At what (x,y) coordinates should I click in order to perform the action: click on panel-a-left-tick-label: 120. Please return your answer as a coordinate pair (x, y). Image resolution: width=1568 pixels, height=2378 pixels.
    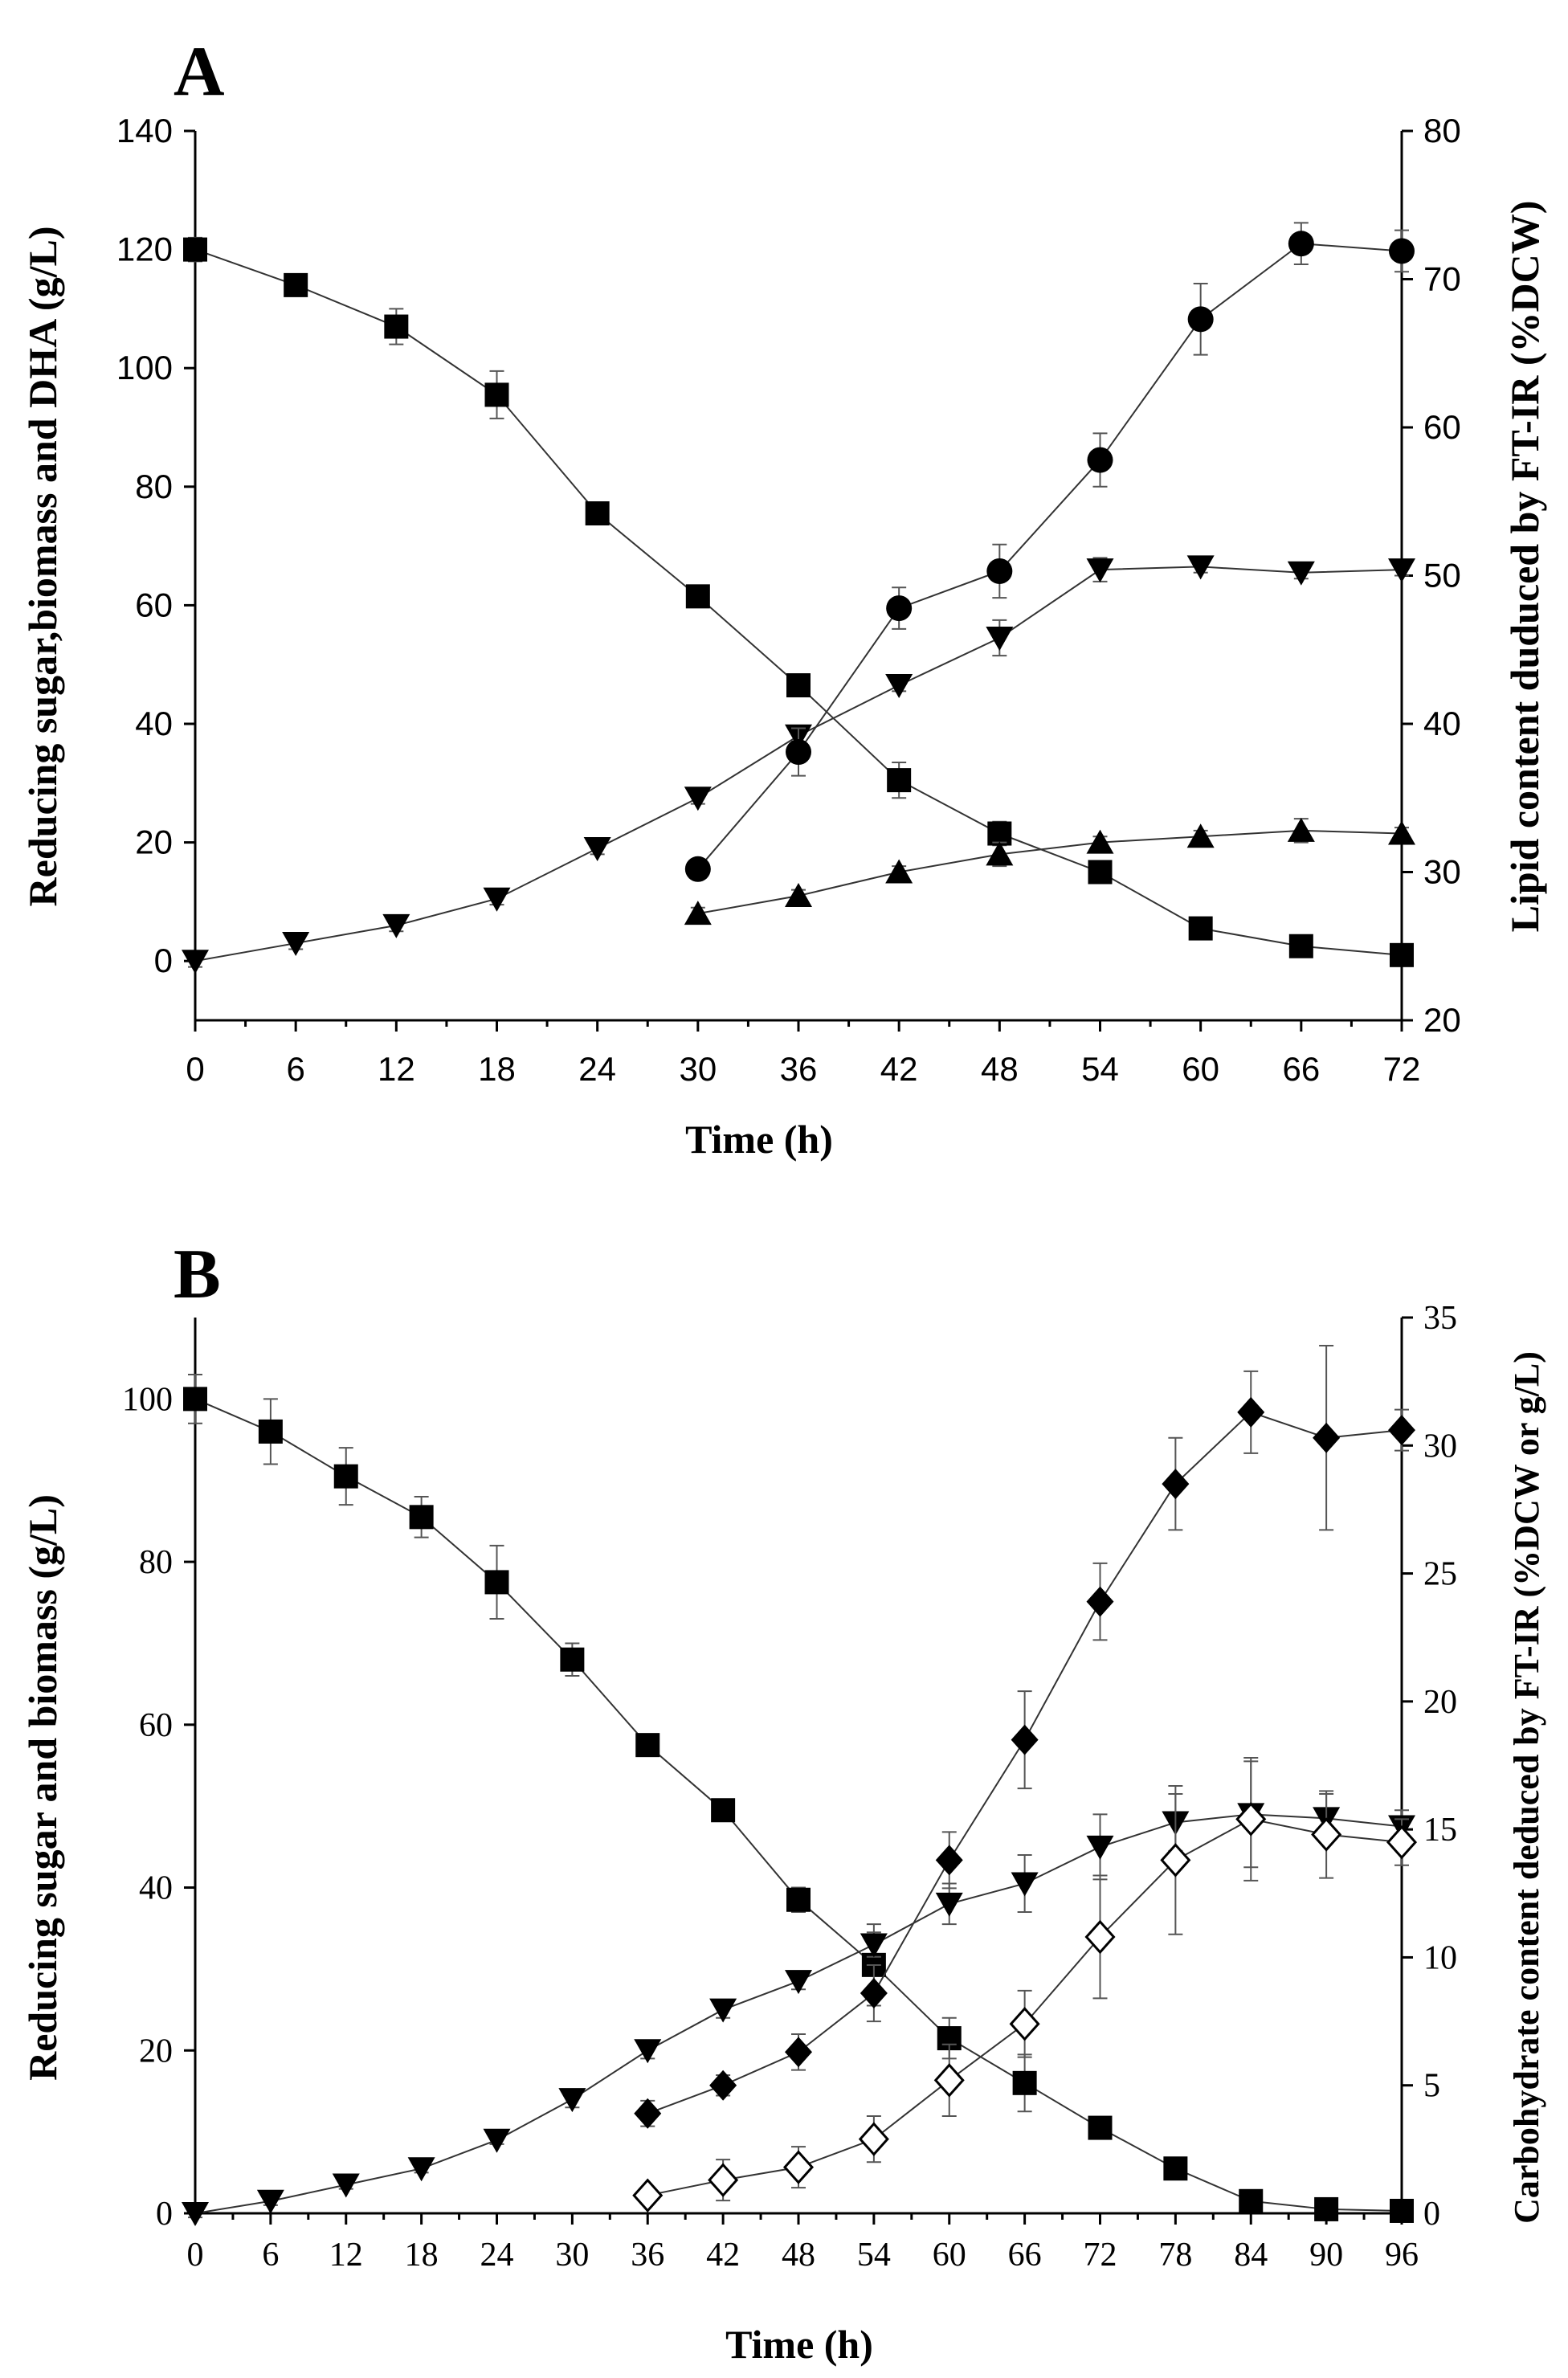
    Looking at the image, I should click on (144, 249).